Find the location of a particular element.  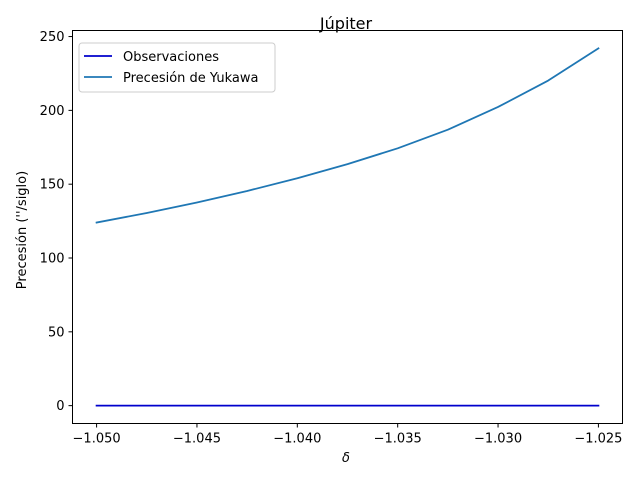

x-axis-label: δ is located at coordinates (346, 458).